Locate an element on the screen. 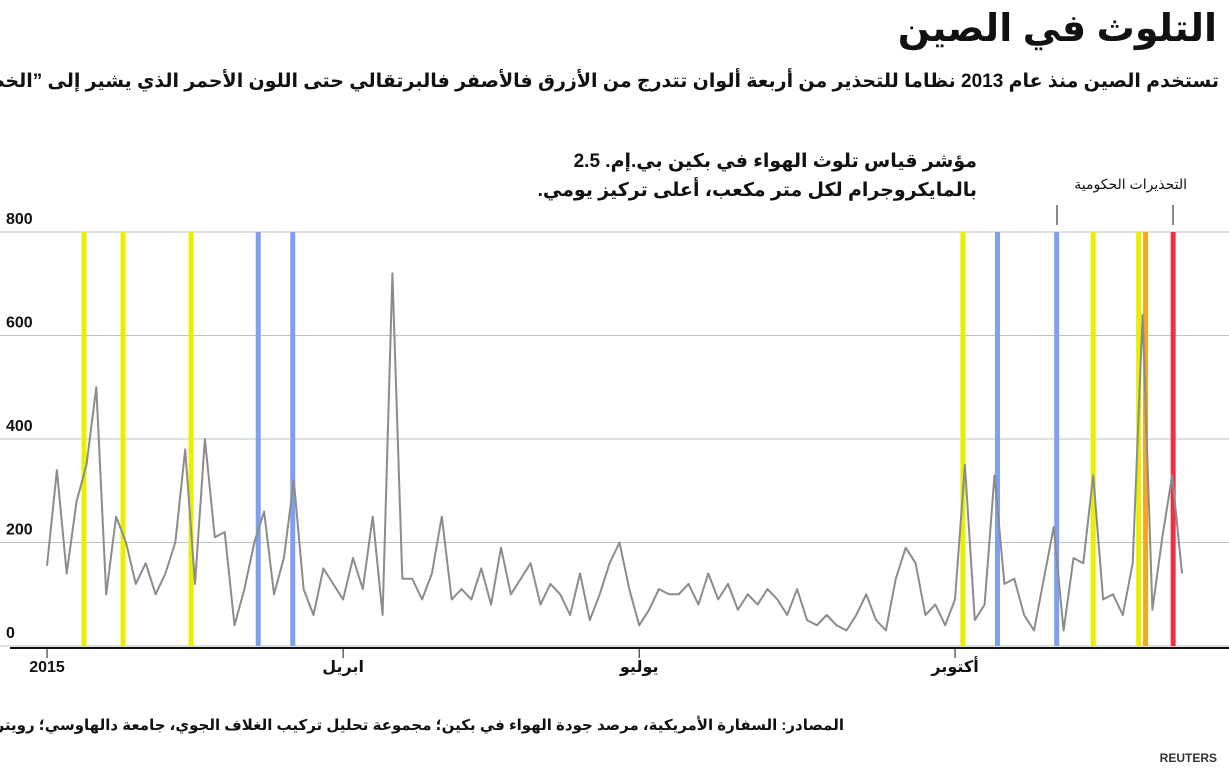 This screenshot has width=1229, height=771. y-tick-label: 600 is located at coordinates (19, 323).